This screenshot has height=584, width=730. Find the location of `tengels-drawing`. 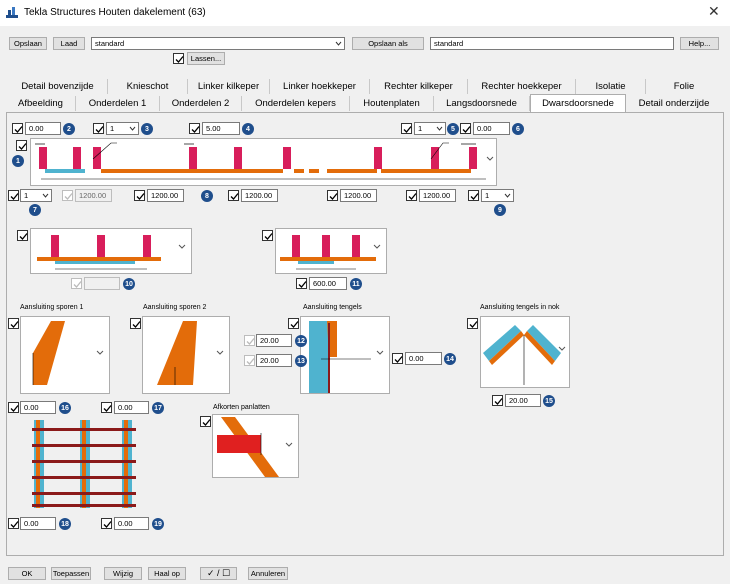

tengels-drawing is located at coordinates (346, 357).